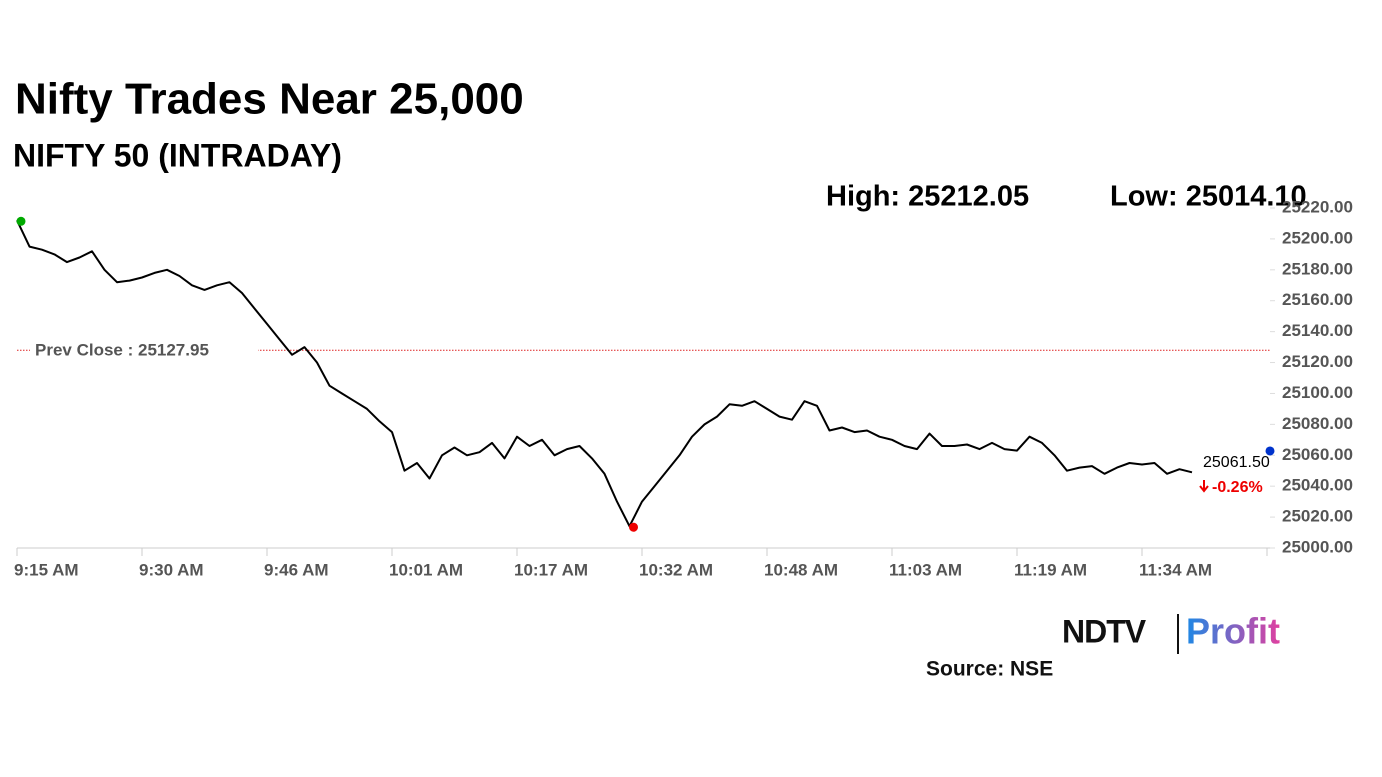 This screenshot has width=1382, height=777. Describe the element at coordinates (46, 569) in the screenshot. I see `x-tick-label: 9:15 AM` at that location.